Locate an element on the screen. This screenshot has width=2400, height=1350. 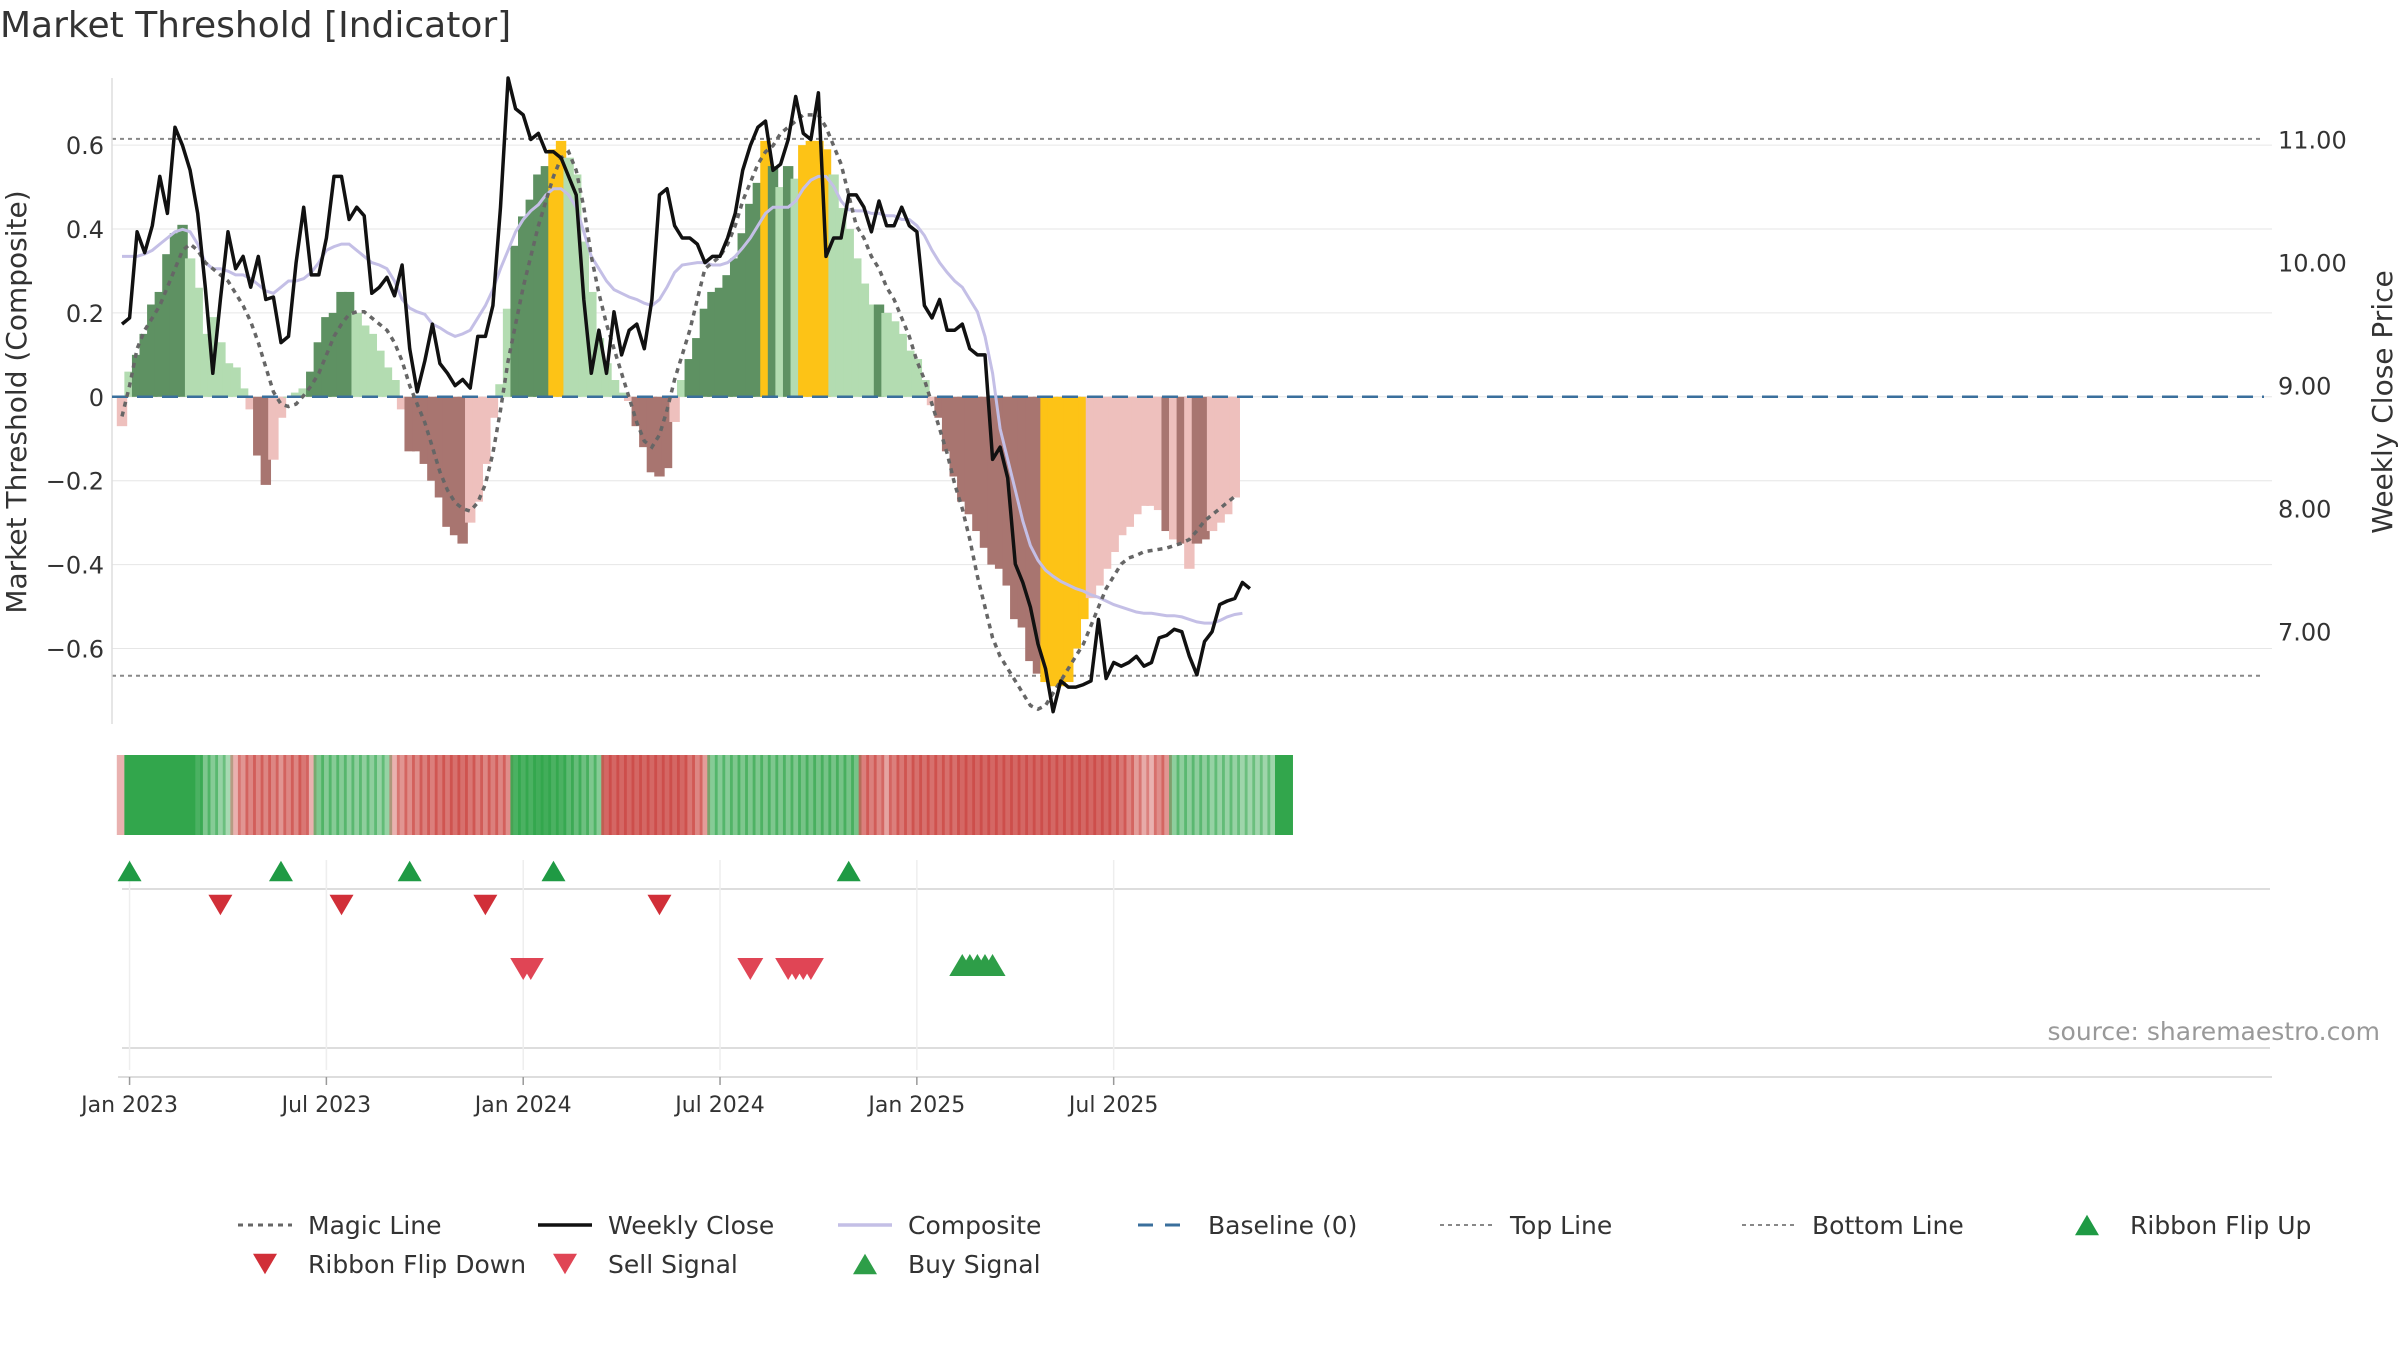
chart-title: Market Threshold [Indicator] is located at coordinates (255, 25).